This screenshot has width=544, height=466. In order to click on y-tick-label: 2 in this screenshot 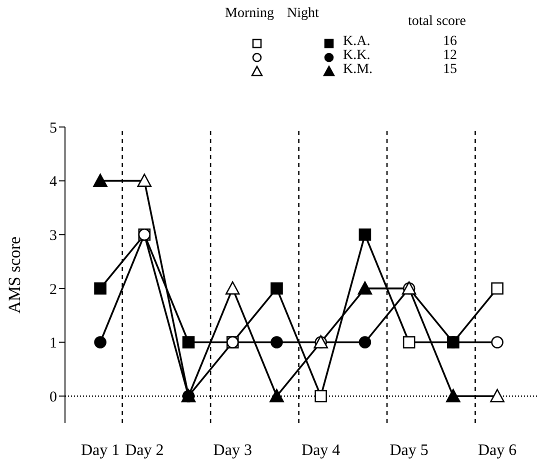, I will do `click(53, 290)`.